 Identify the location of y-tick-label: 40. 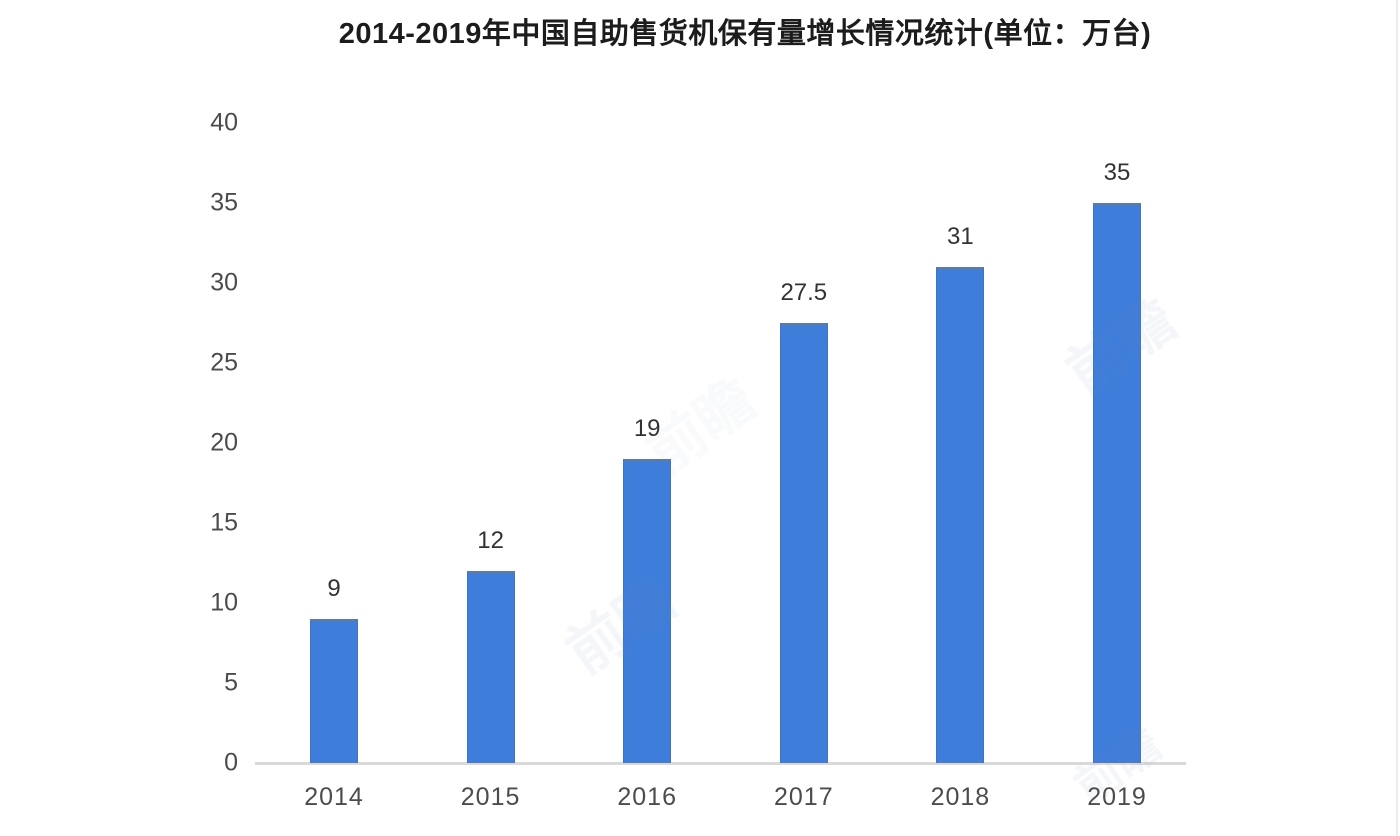
(224, 122).